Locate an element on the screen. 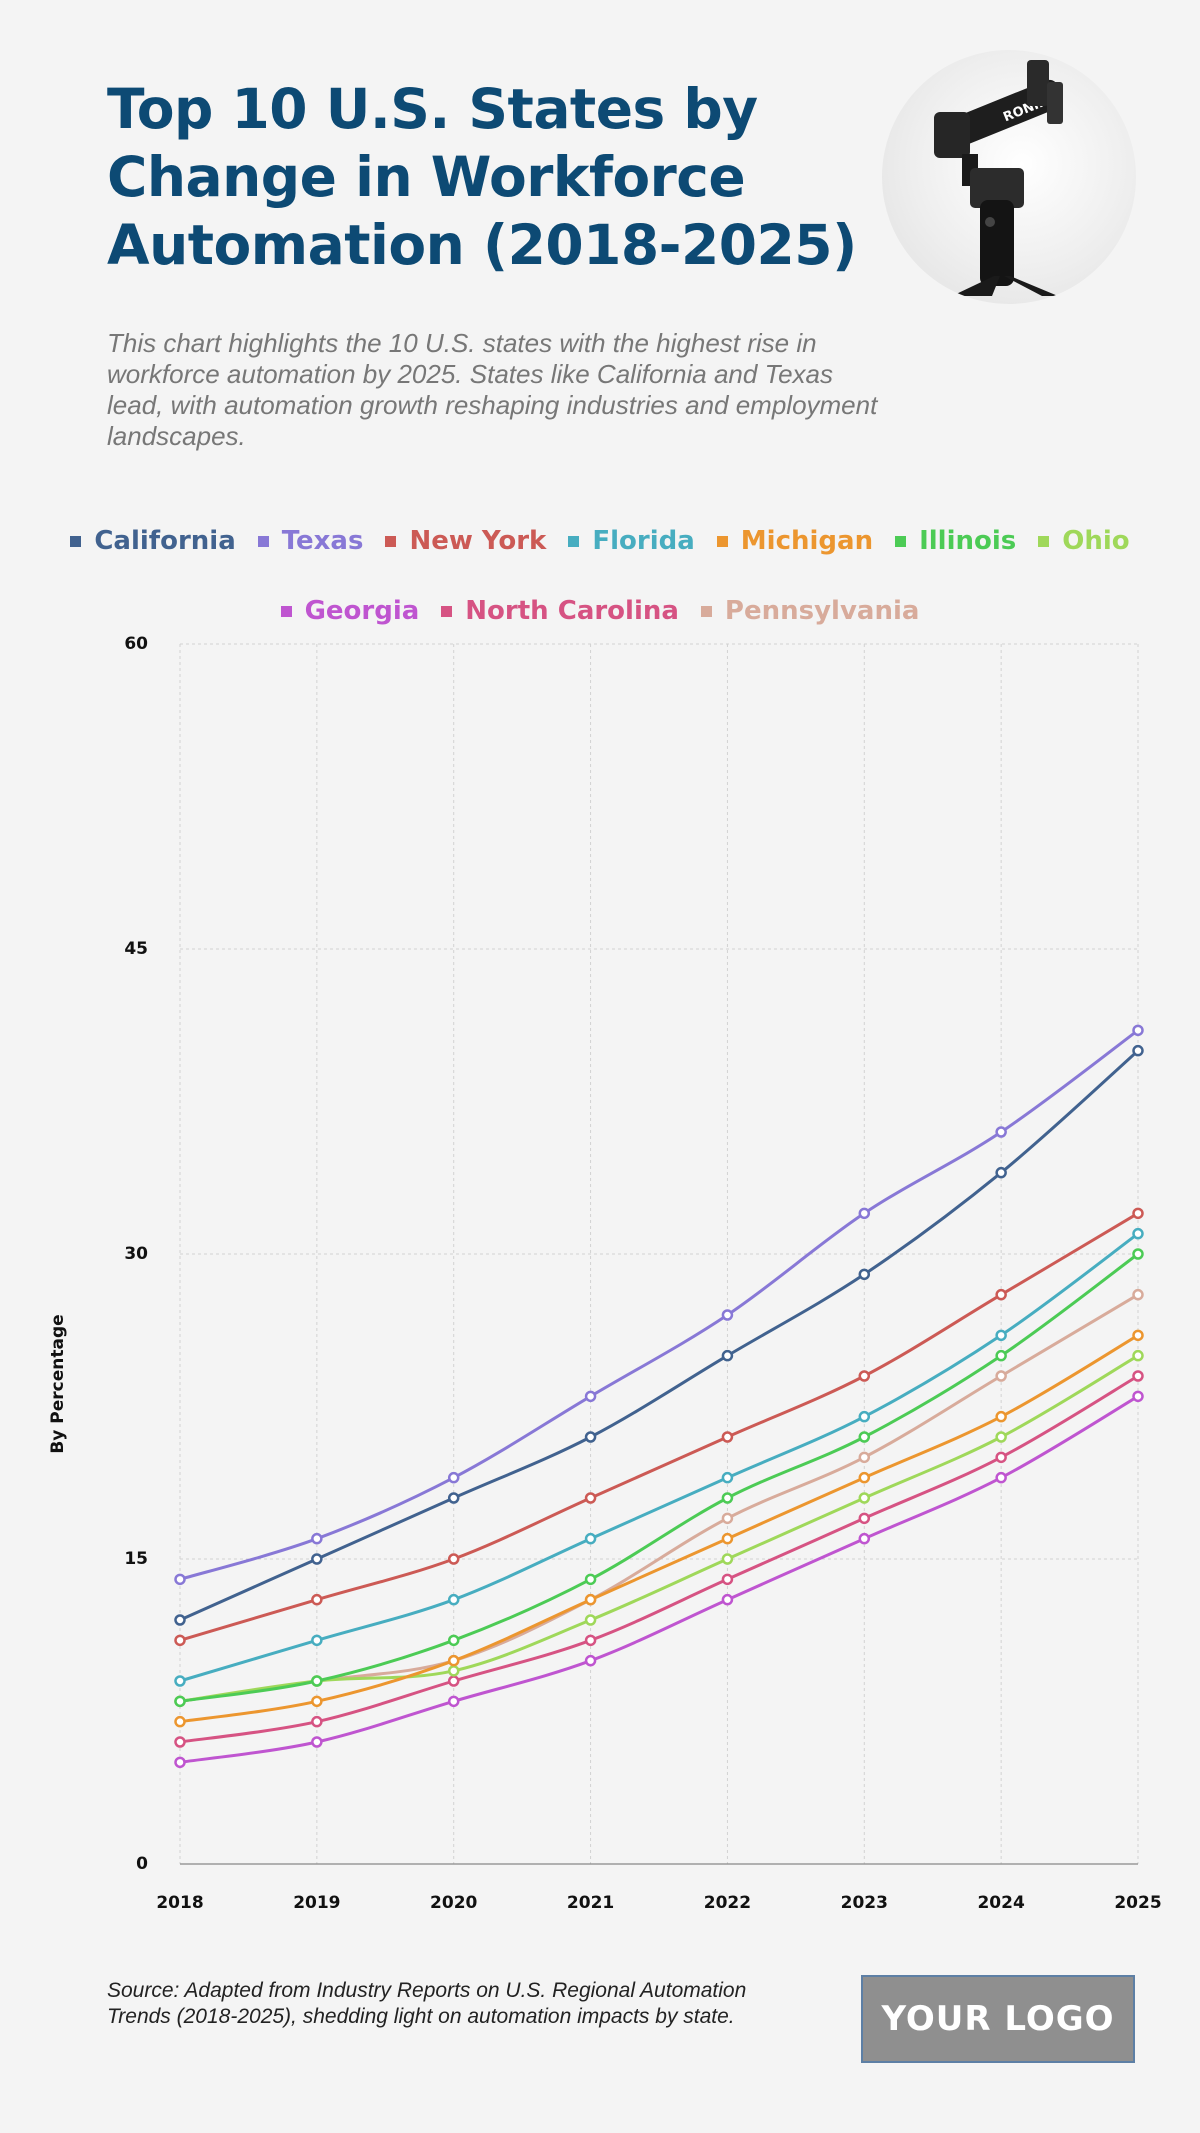 This screenshot has width=1200, height=2133. y-tick-label: 0 is located at coordinates (142, 1864).